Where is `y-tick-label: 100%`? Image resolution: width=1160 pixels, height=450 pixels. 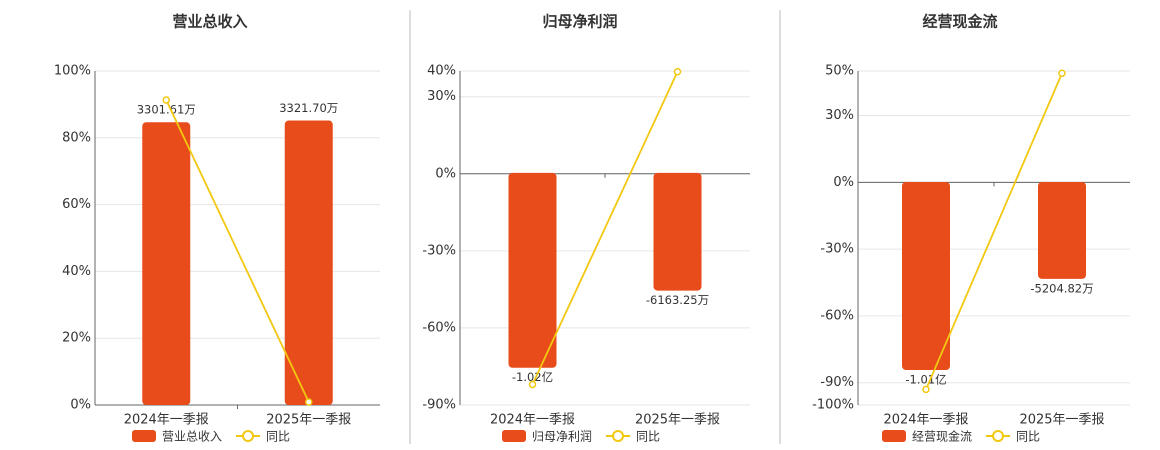
y-tick-label: 100% is located at coordinates (72, 71).